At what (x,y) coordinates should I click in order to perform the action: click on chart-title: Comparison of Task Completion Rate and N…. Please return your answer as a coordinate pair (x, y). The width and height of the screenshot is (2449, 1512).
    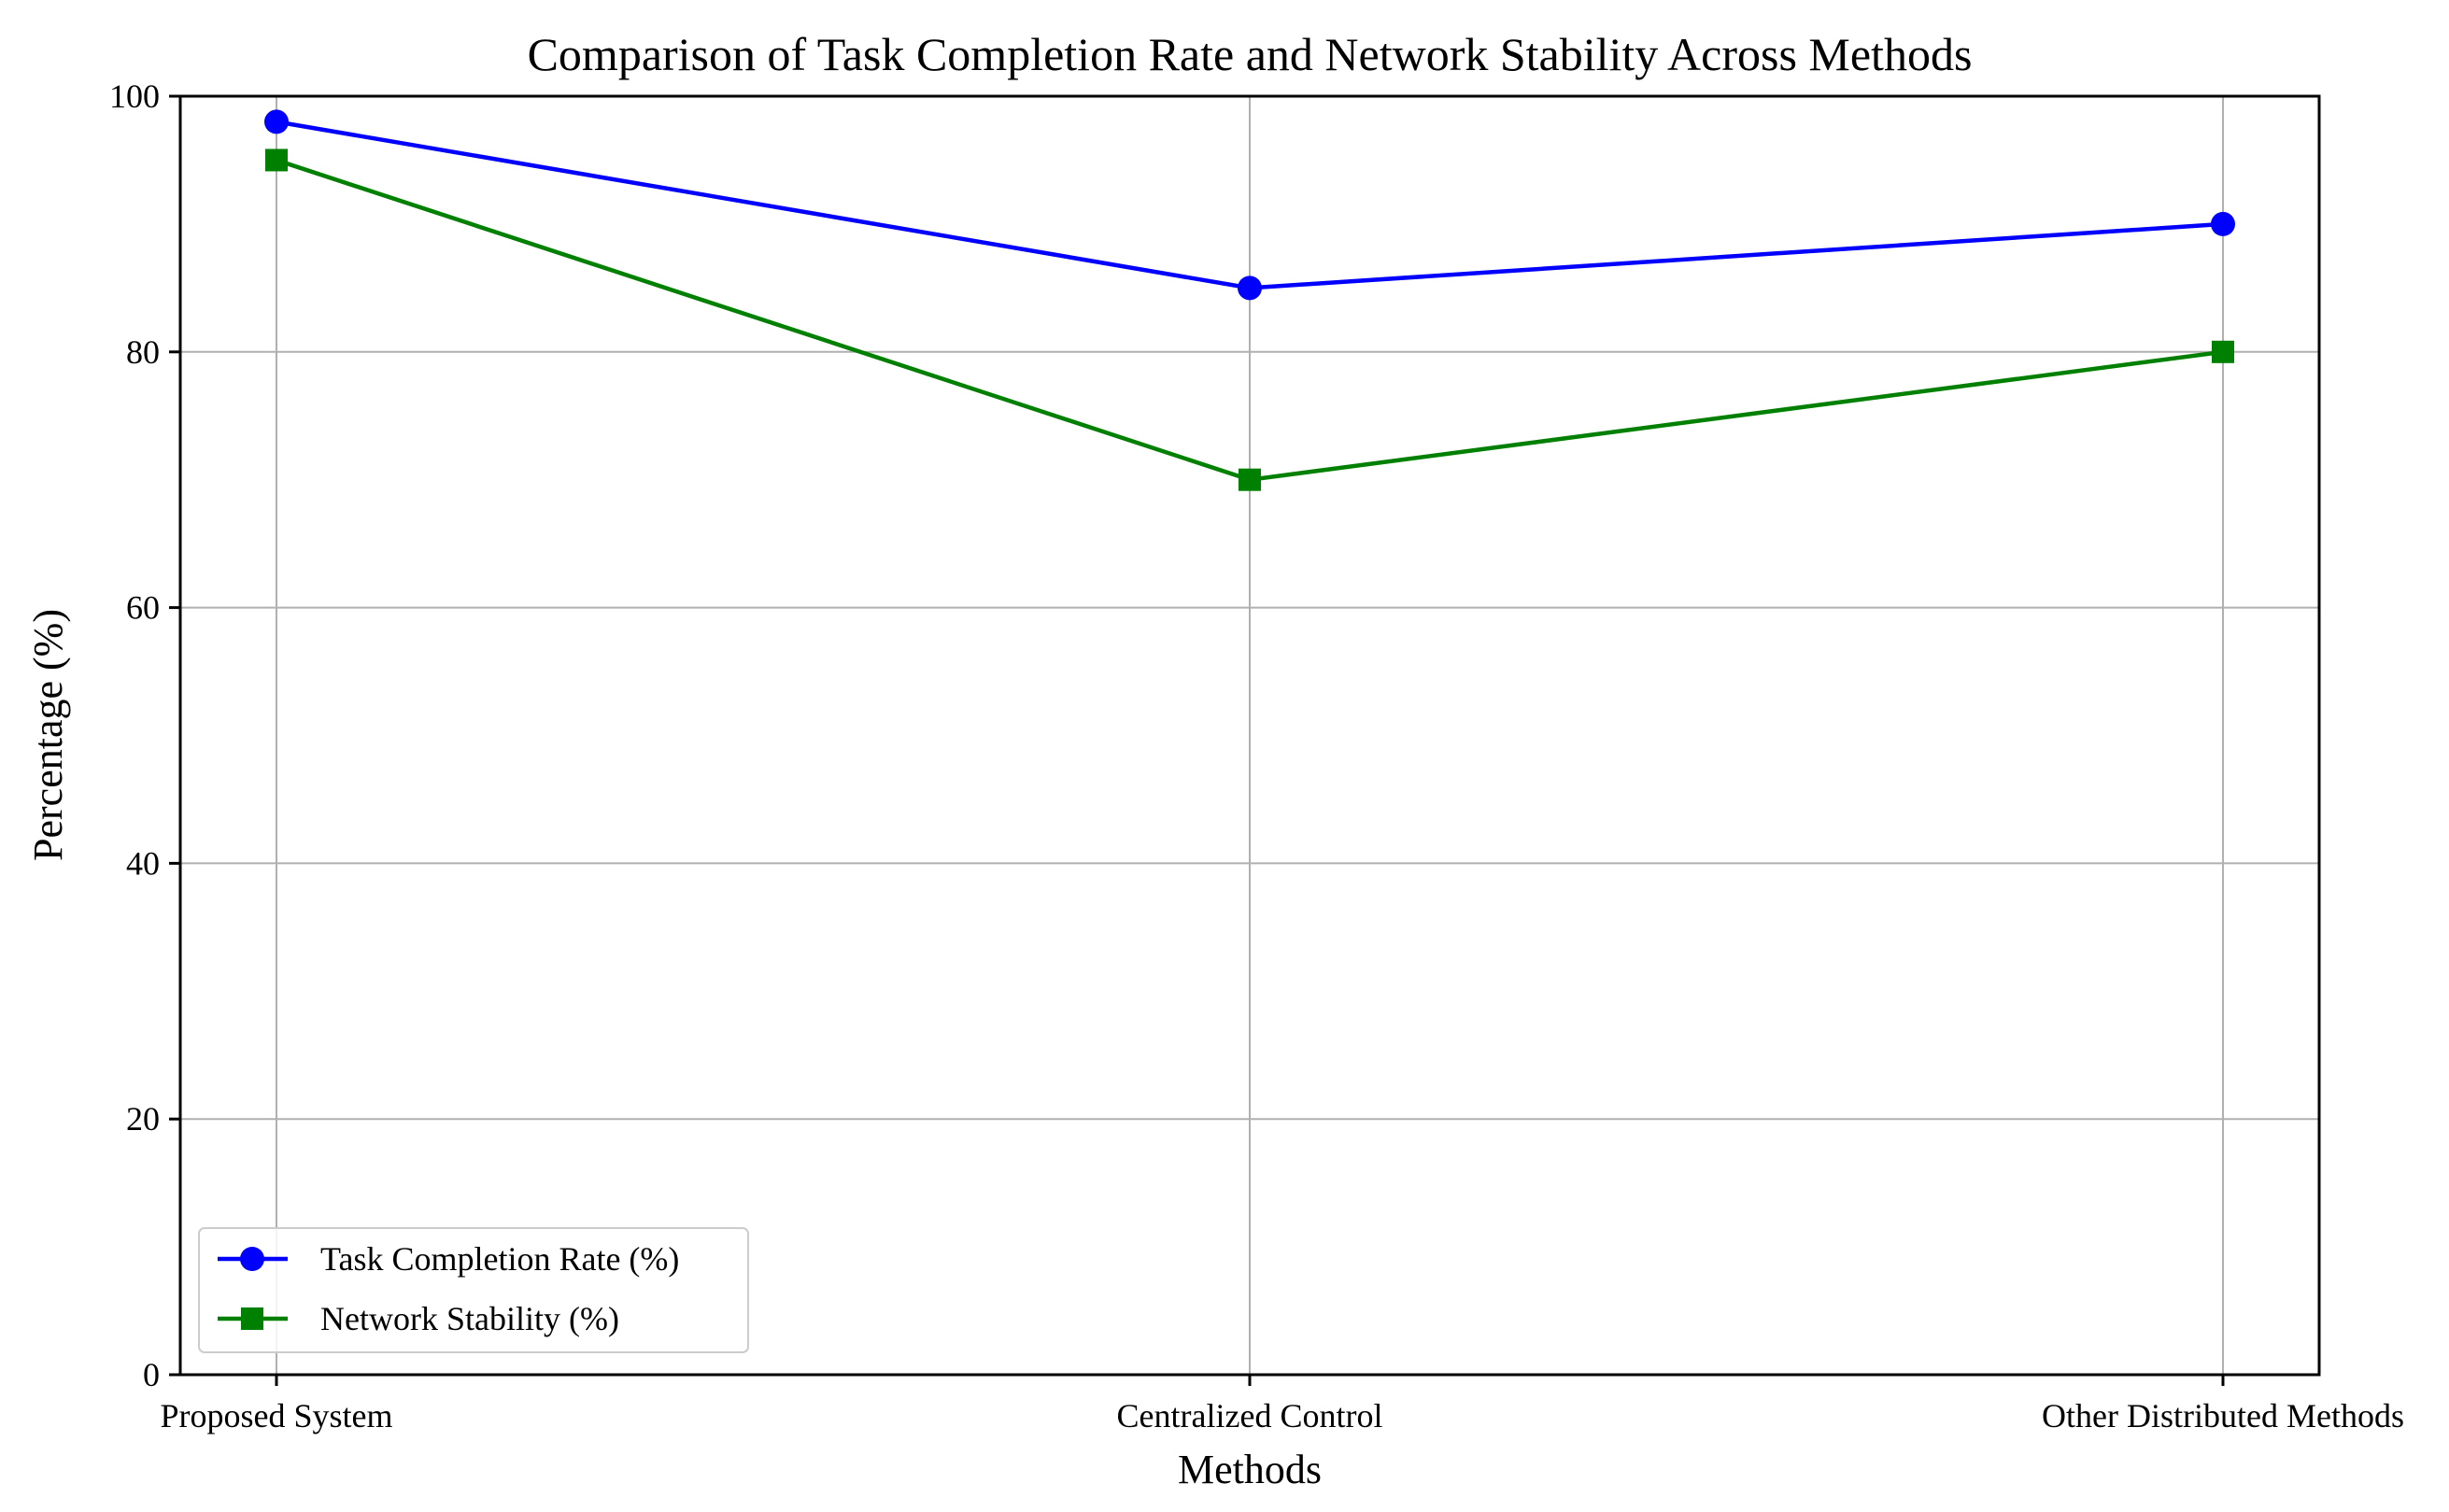
    Looking at the image, I should click on (1250, 54).